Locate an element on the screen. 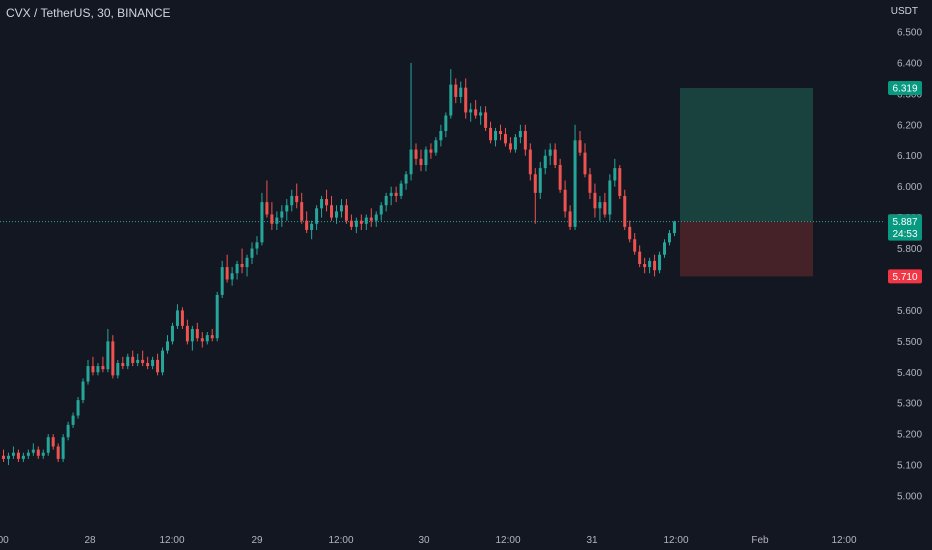 The image size is (932, 550). currency-unit: USDT is located at coordinates (904, 11).